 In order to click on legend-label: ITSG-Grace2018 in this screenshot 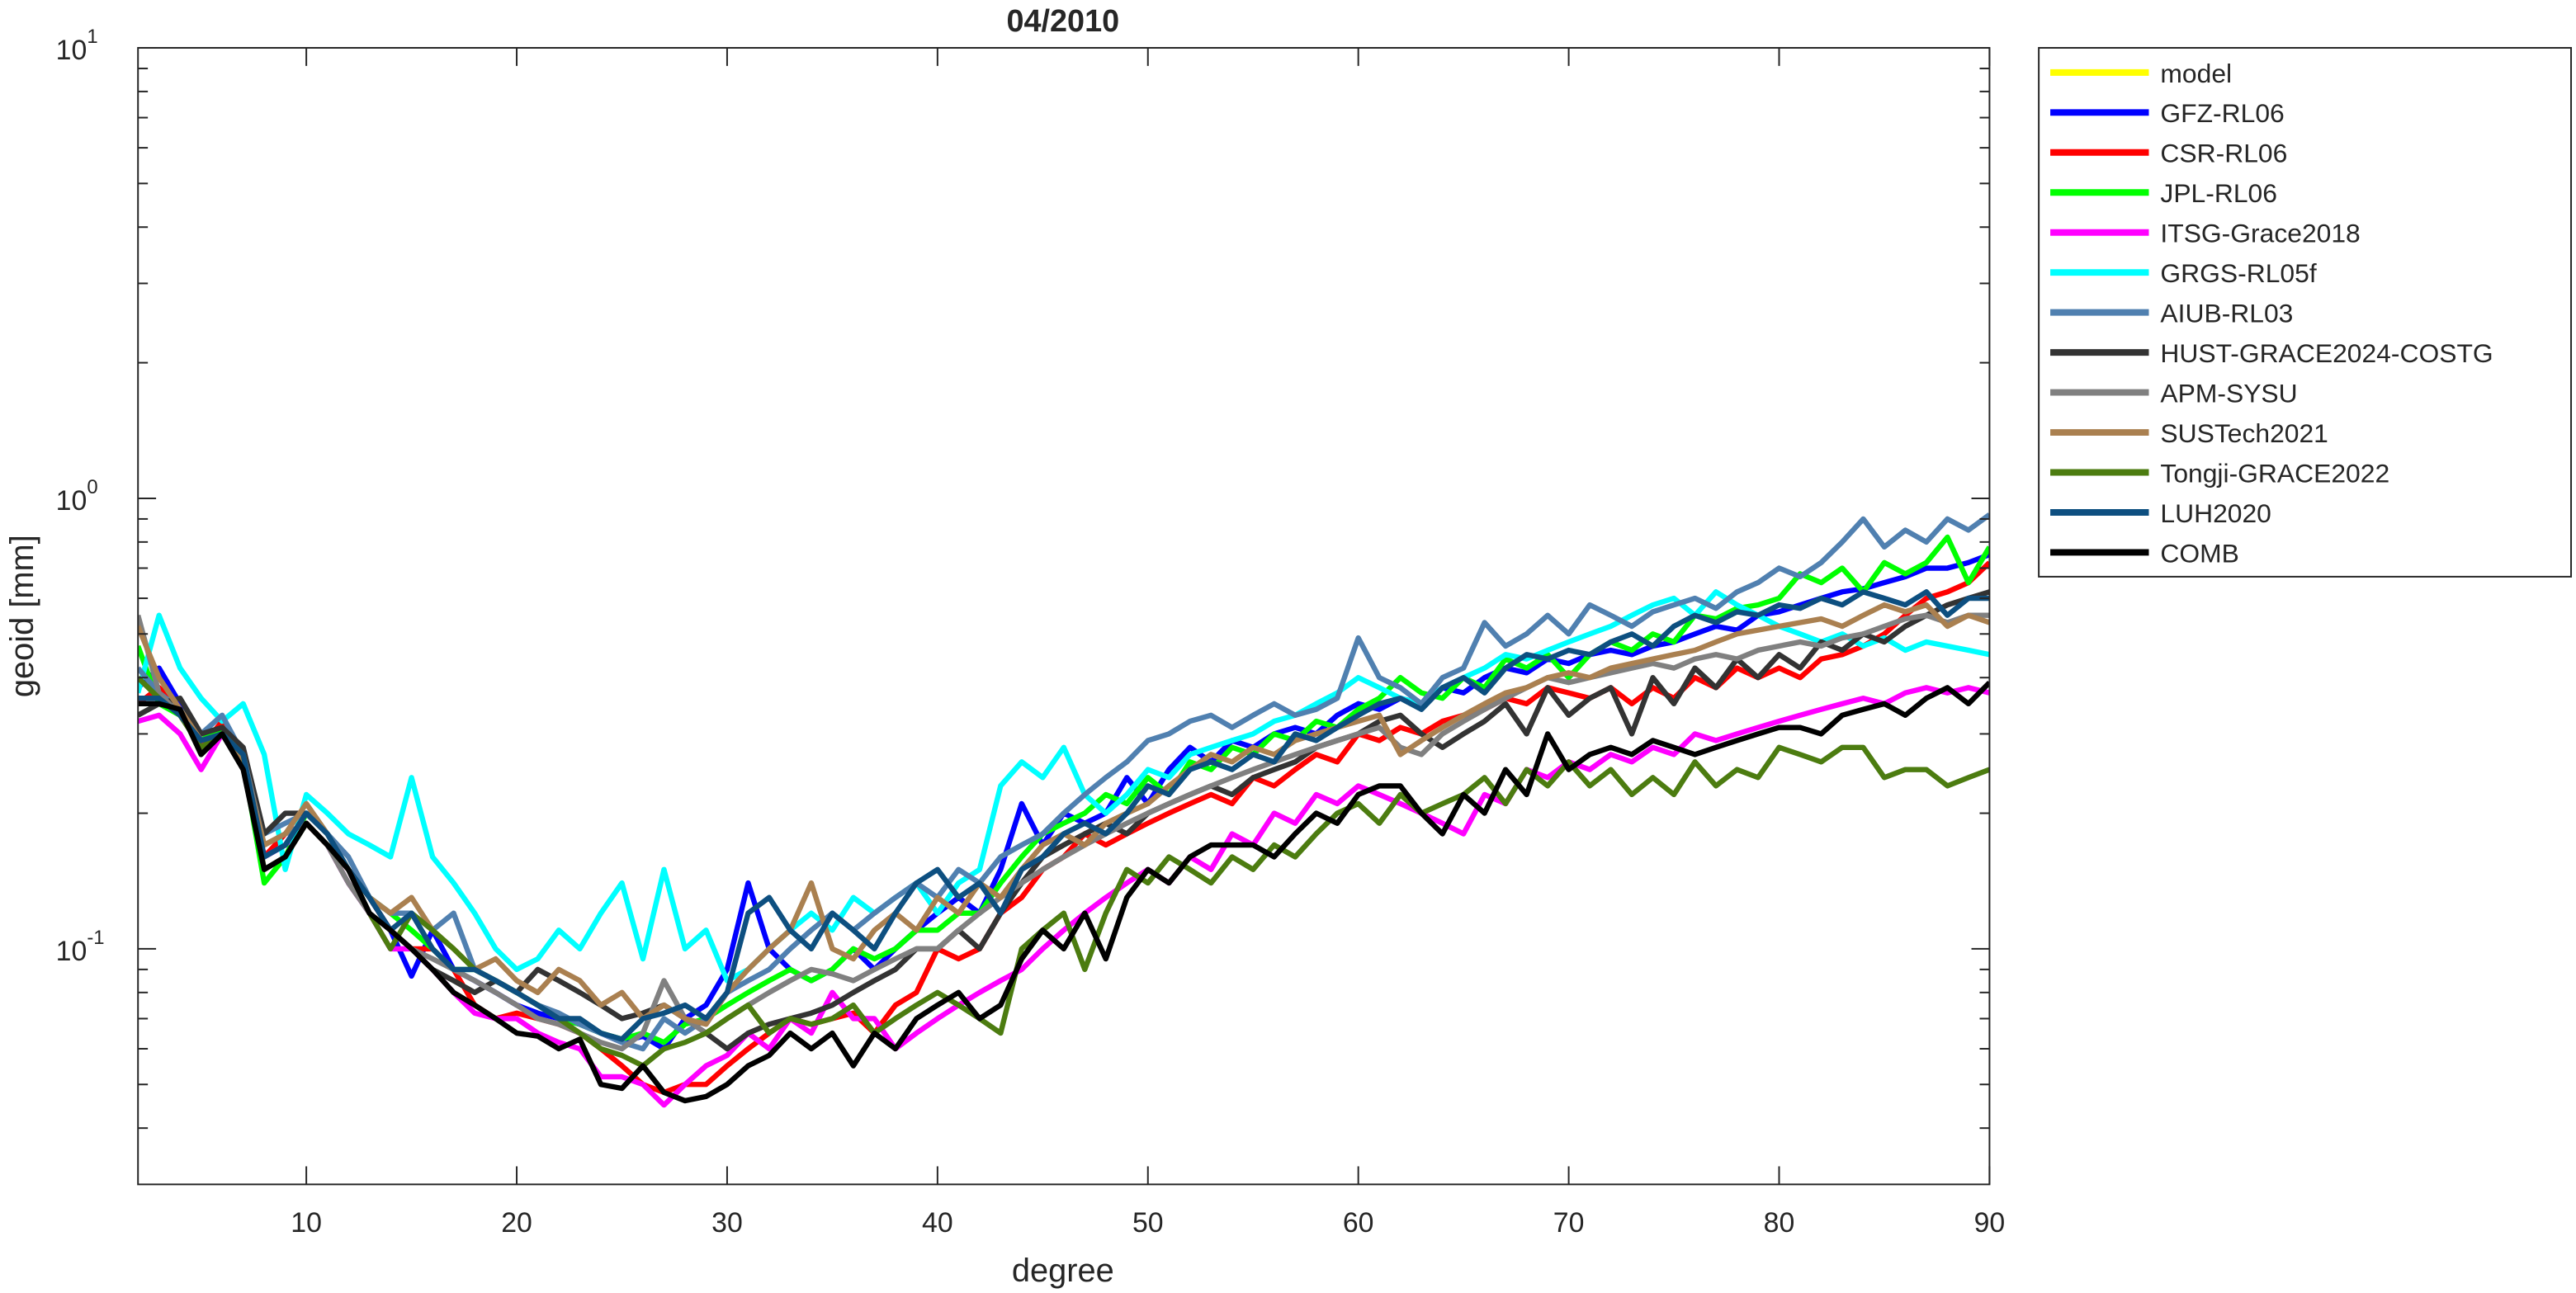, I will do `click(2260, 233)`.